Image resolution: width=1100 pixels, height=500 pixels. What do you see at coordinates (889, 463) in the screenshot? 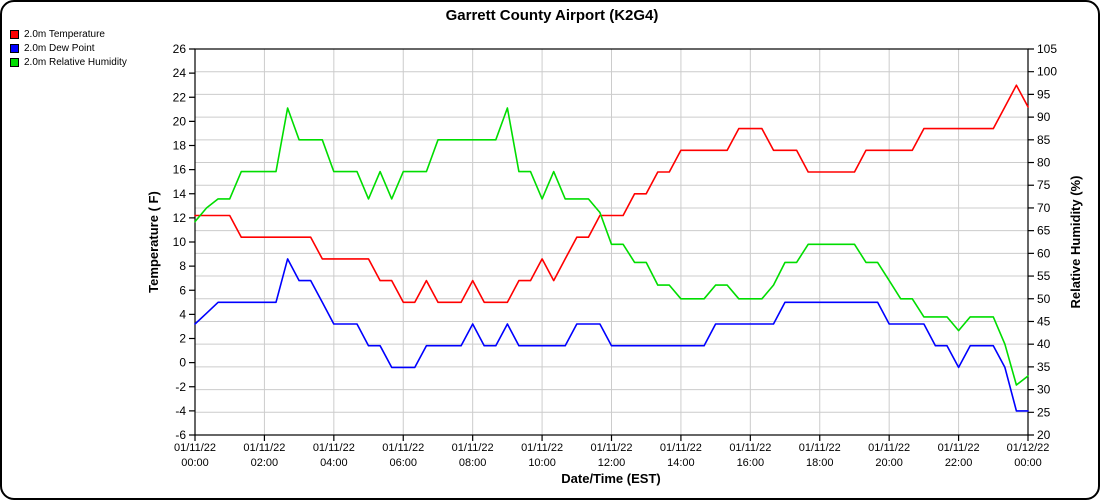
I see `x-tick-time: 20:00` at bounding box center [889, 463].